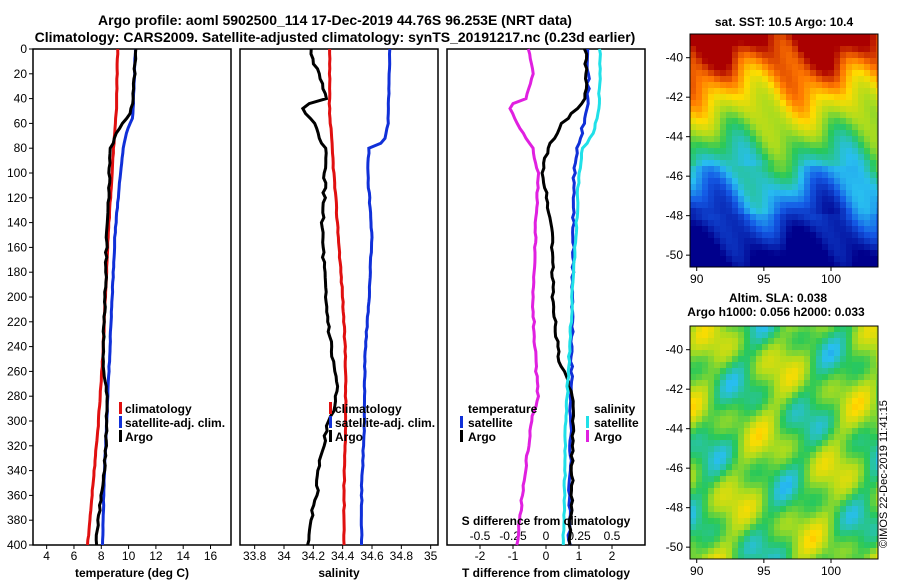 The image size is (900, 580). What do you see at coordinates (499, 423) in the screenshot?
I see `difference-legend-temperature: temperature satellite Argo` at bounding box center [499, 423].